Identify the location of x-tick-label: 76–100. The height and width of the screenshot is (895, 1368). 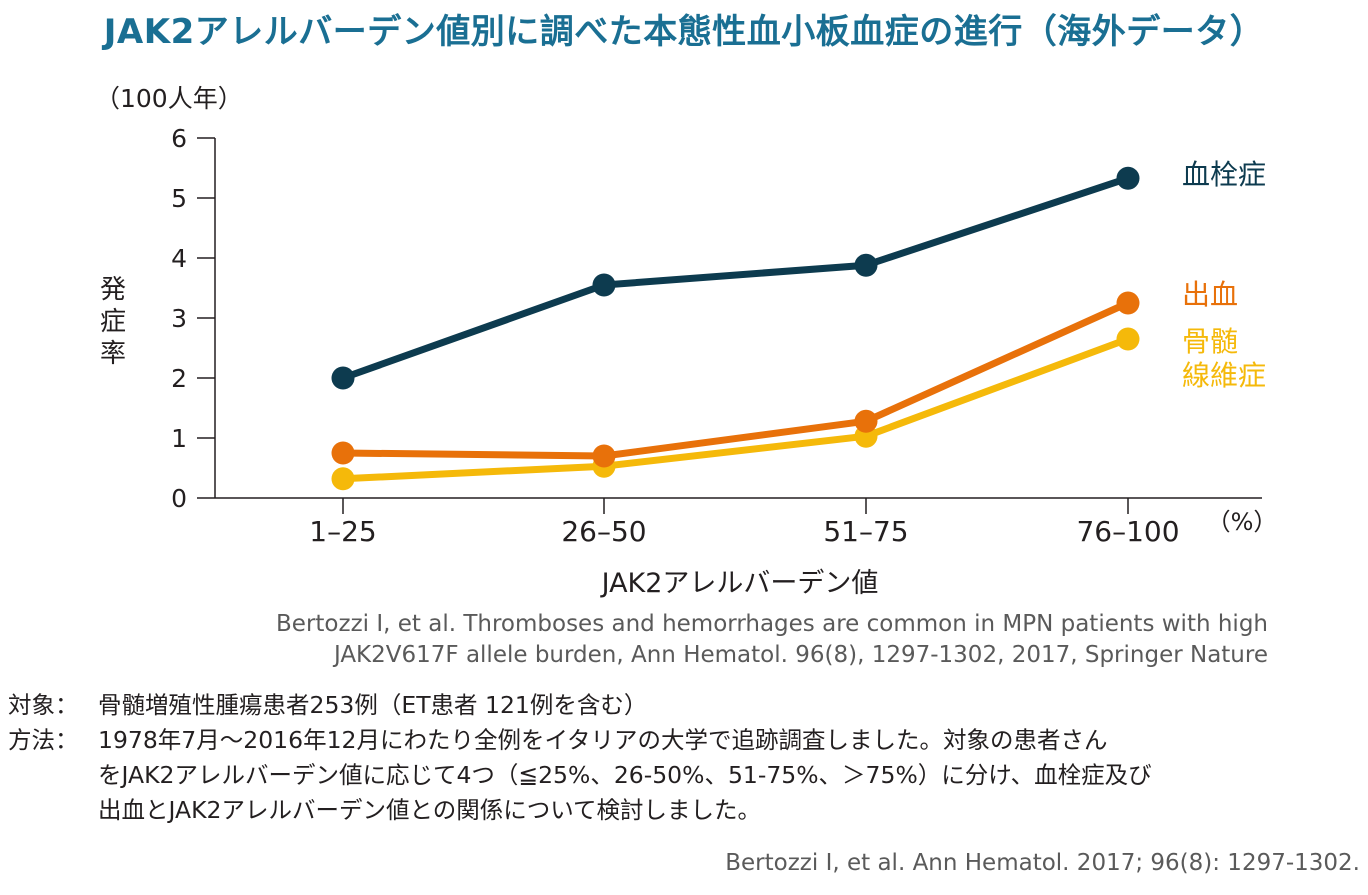
(1127, 531).